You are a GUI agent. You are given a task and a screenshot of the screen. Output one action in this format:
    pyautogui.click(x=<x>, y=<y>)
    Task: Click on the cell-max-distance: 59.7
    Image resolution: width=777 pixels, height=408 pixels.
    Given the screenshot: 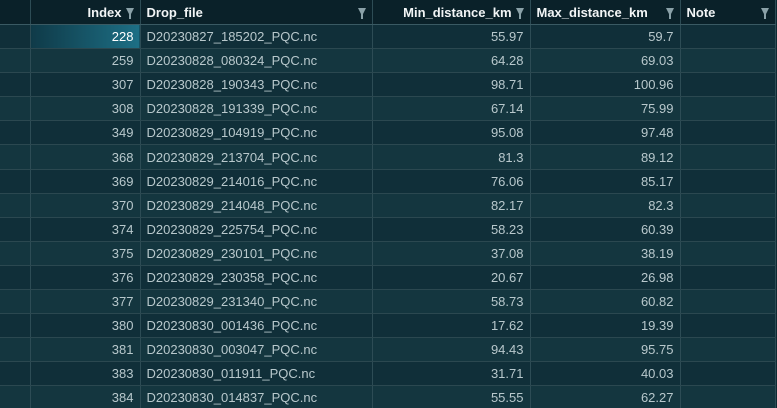 What is the action you would take?
    pyautogui.click(x=605, y=37)
    